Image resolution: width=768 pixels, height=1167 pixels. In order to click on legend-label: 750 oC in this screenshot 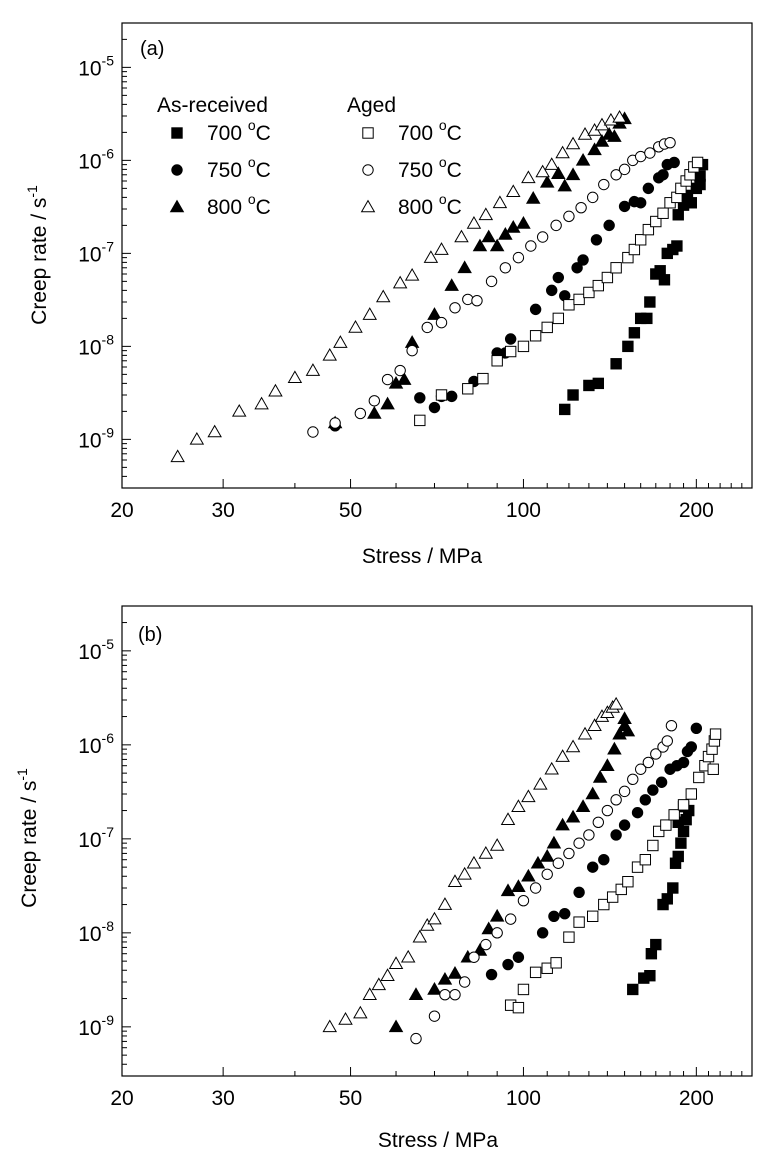, I will do `click(239, 168)`.